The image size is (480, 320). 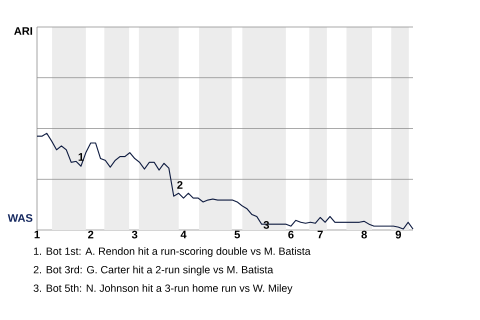 I want to click on x-tick-label: 6, so click(x=291, y=234).